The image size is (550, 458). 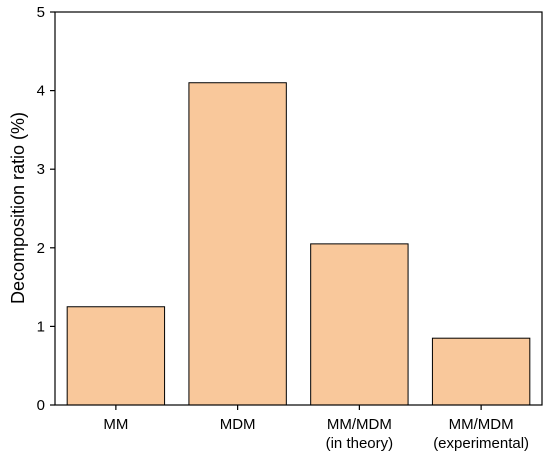 I want to click on y-tick-label-1: 1, so click(x=41, y=326).